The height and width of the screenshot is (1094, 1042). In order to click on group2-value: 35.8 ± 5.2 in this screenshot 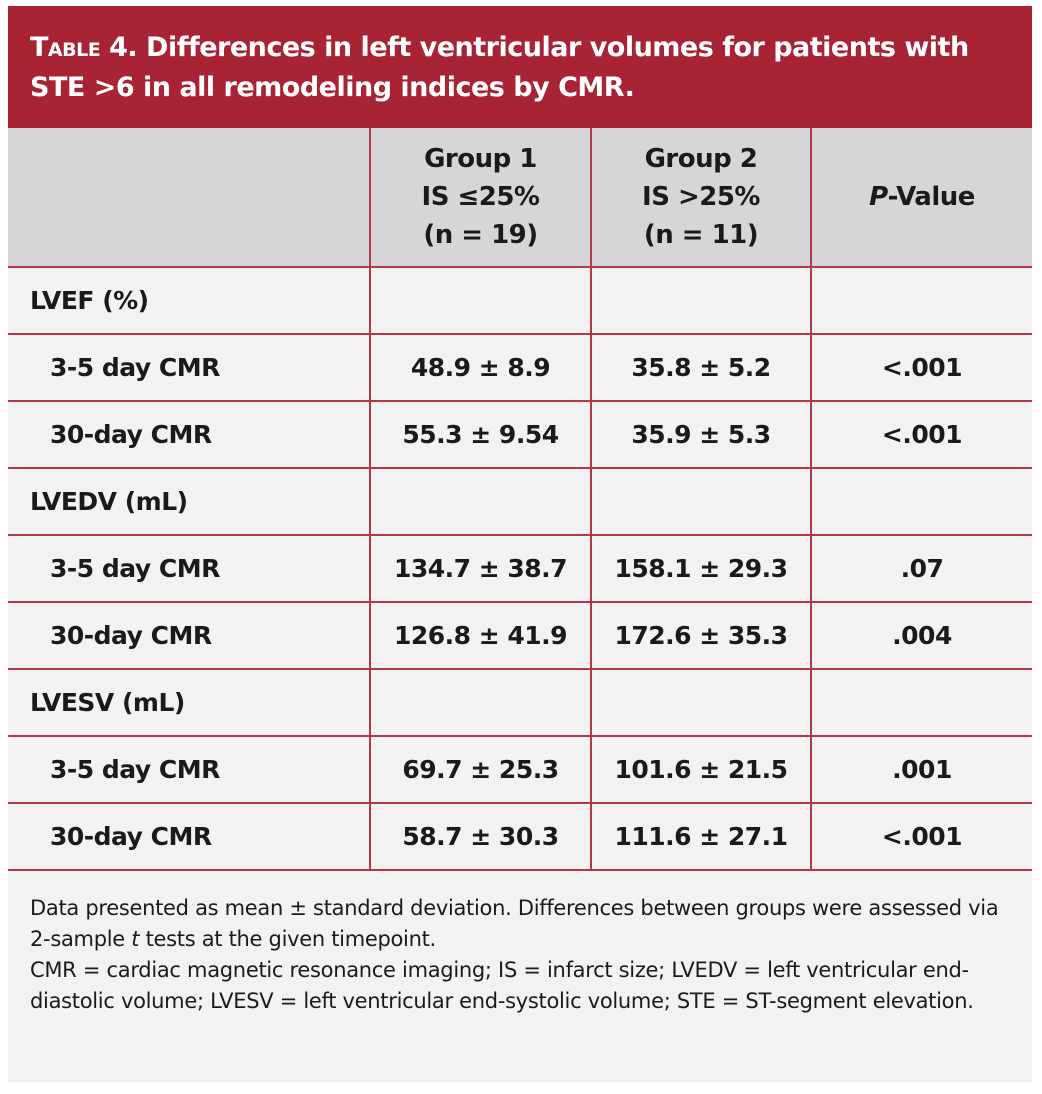, I will do `click(700, 368)`.